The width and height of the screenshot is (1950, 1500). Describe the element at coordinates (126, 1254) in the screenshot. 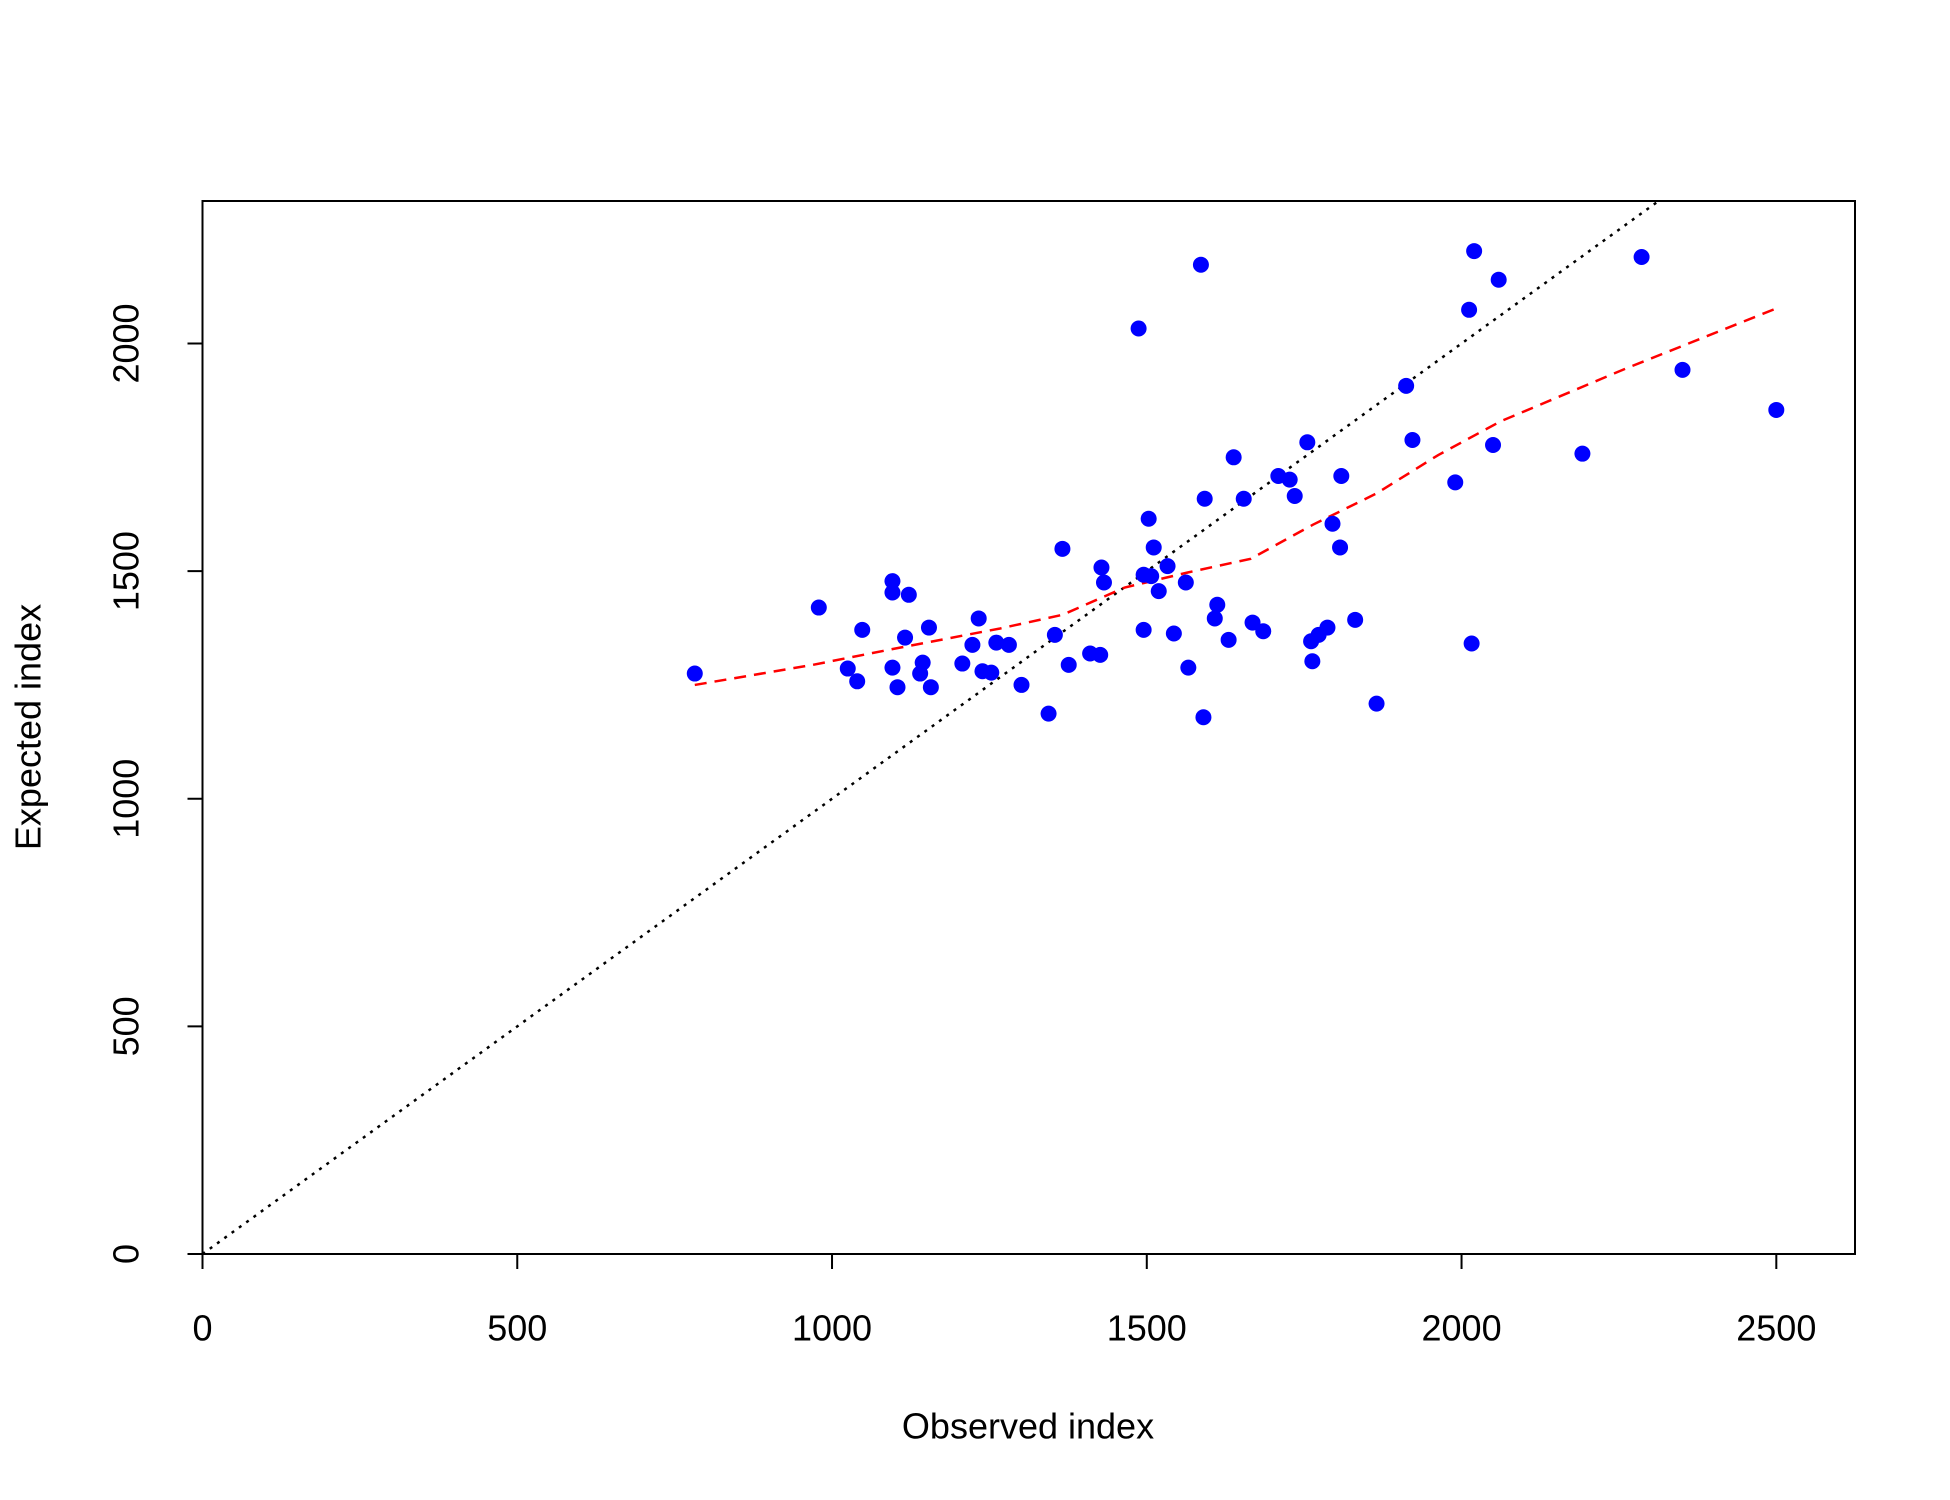

I see `y-tick-label: 0` at that location.